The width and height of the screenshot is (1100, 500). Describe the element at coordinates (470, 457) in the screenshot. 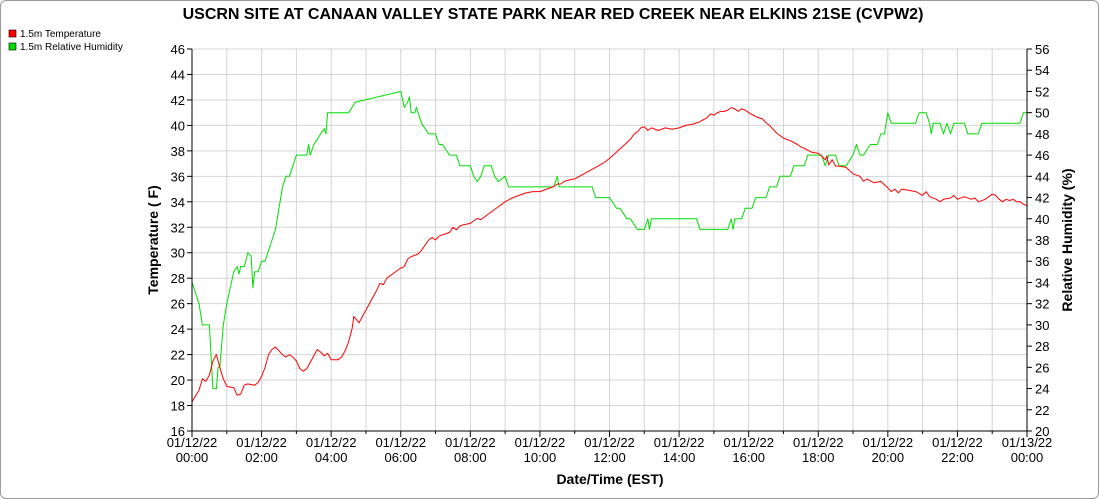

I see `x-tick-time: 08:00` at that location.